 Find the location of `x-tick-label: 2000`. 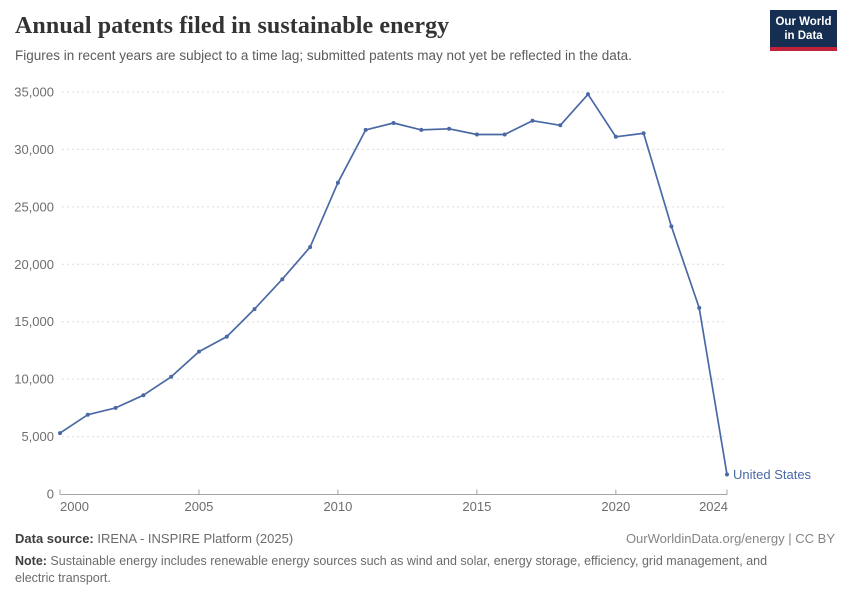

x-tick-label: 2000 is located at coordinates (74, 506).